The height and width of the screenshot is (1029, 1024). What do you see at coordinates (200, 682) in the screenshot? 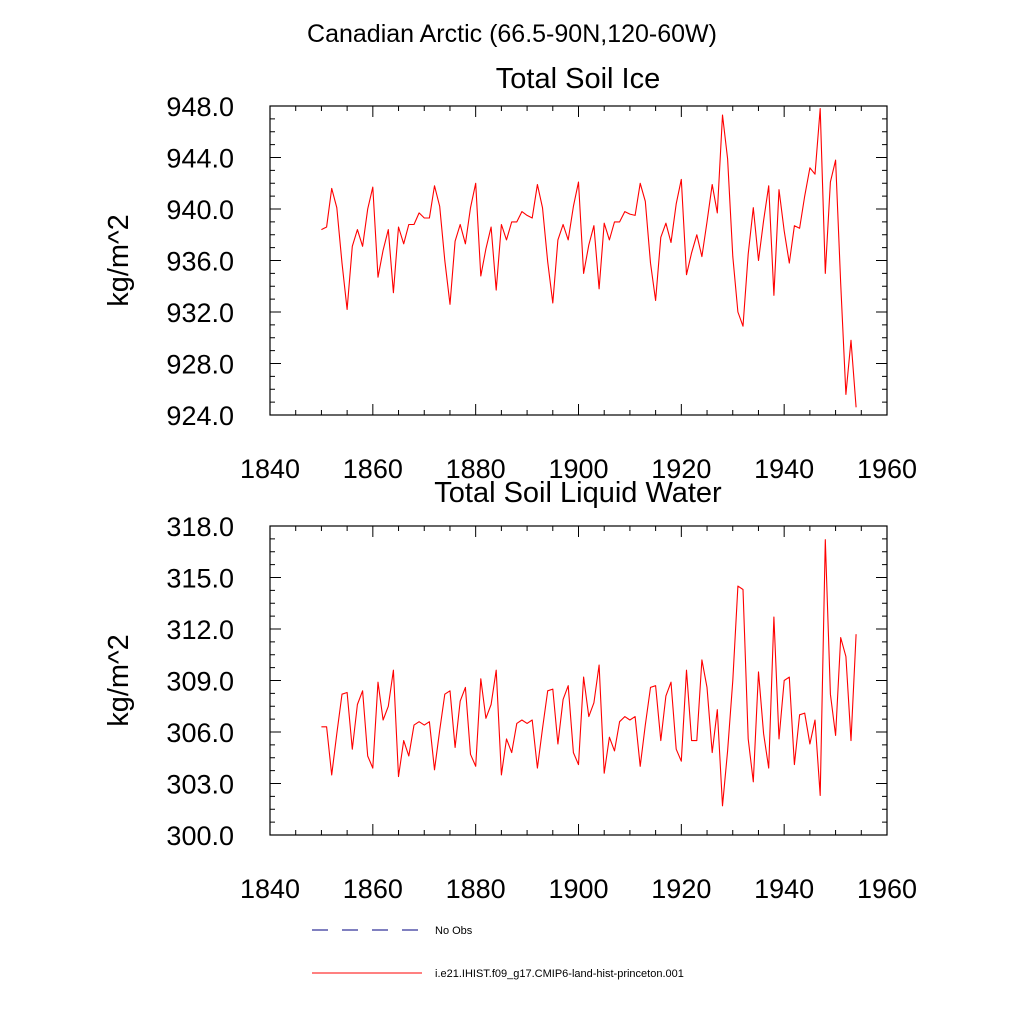
I see `y-tick-label: 309.0` at bounding box center [200, 682].